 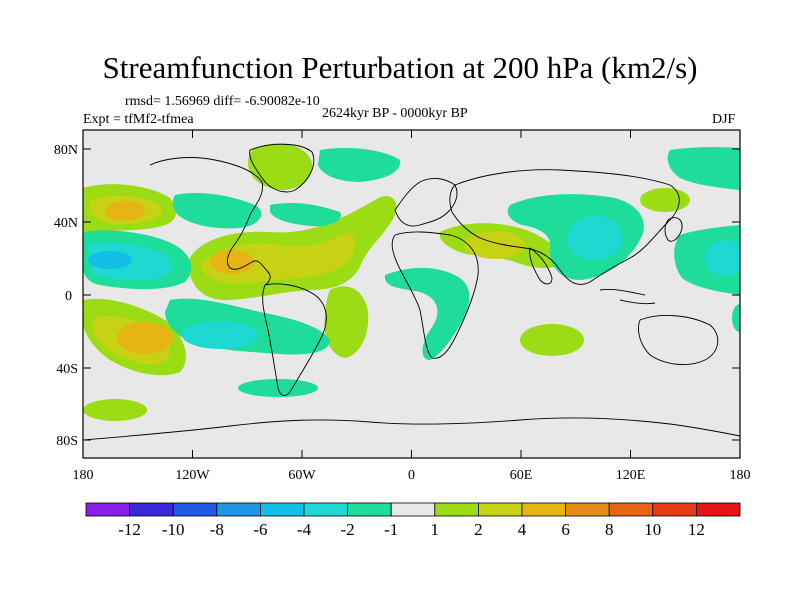 What do you see at coordinates (67, 369) in the screenshot?
I see `y-tick-label: 40S` at bounding box center [67, 369].